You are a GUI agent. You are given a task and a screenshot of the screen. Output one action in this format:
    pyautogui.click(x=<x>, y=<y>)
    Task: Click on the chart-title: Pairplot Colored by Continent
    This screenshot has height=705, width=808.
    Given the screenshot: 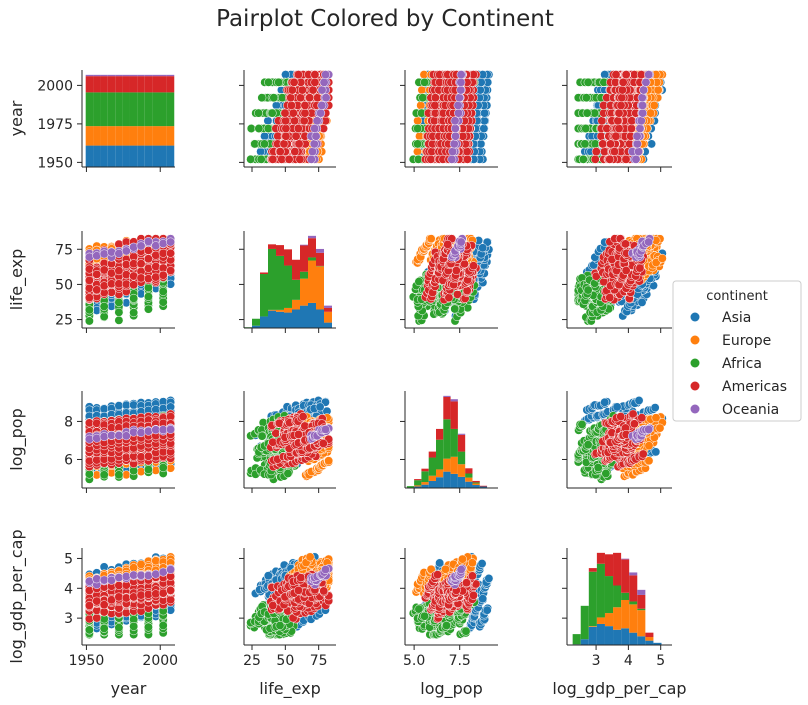 What is the action you would take?
    pyautogui.click(x=385, y=19)
    